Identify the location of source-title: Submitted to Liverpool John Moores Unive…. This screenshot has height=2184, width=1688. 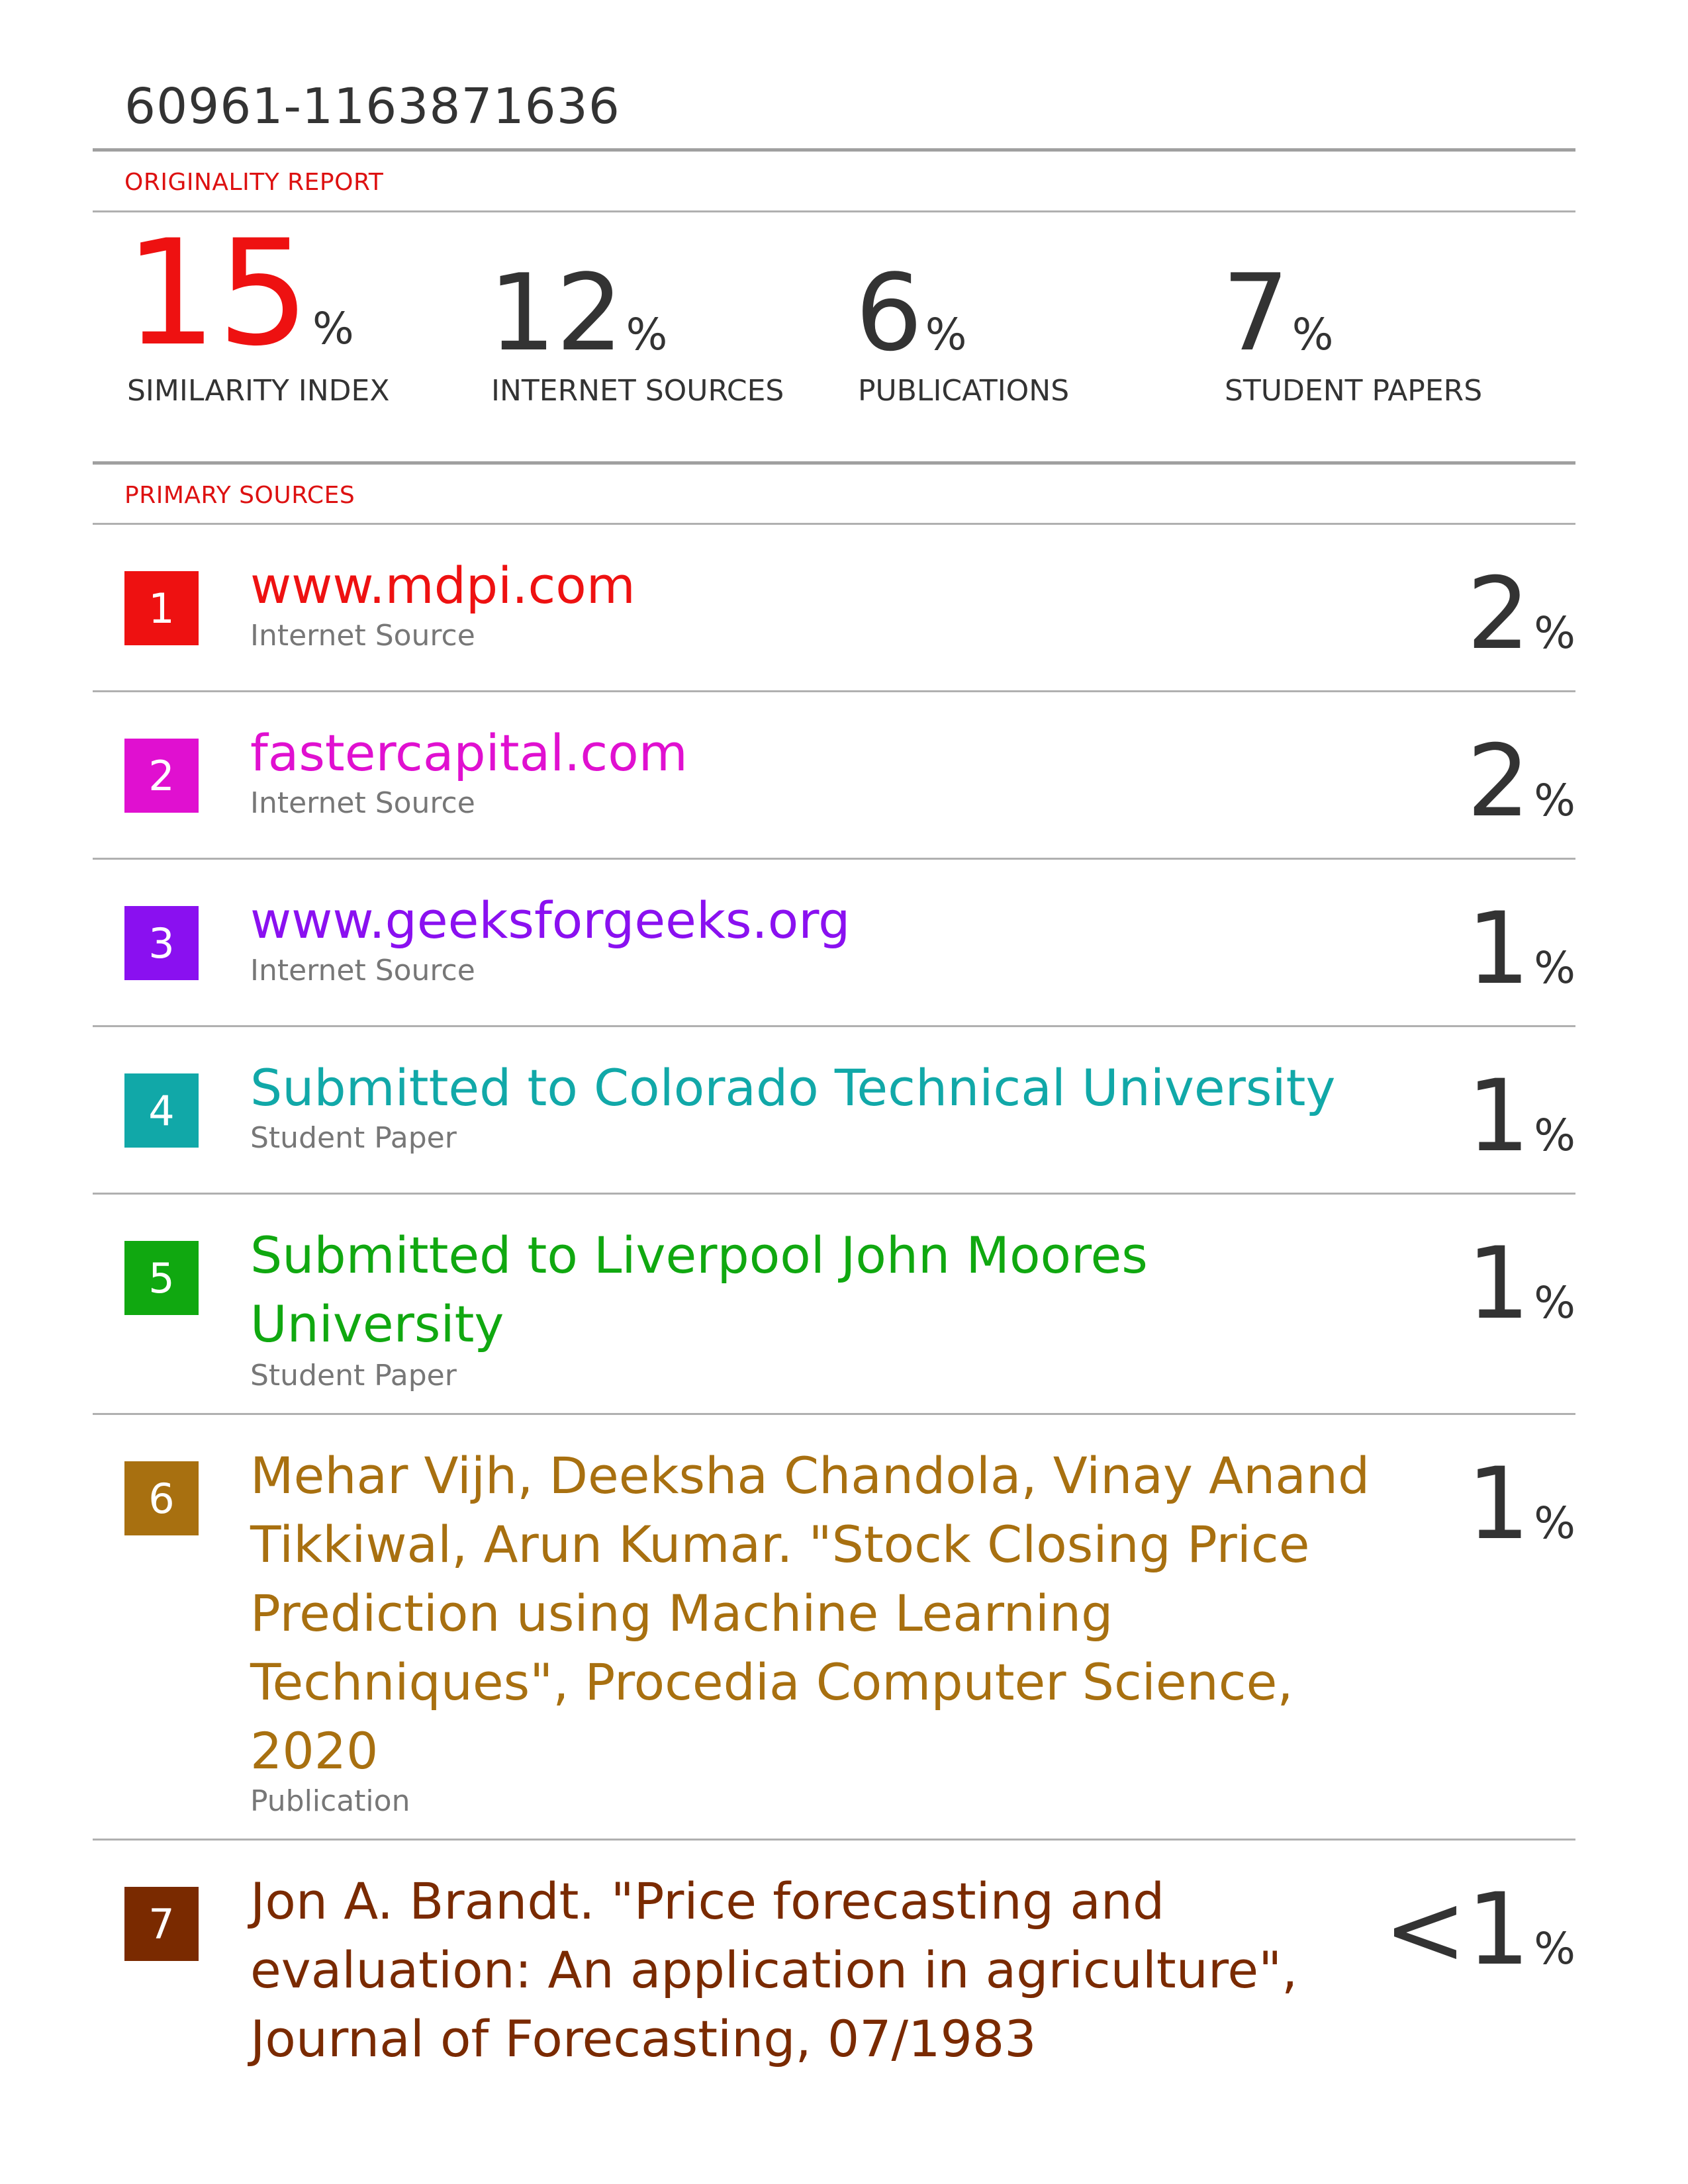
(699, 1289).